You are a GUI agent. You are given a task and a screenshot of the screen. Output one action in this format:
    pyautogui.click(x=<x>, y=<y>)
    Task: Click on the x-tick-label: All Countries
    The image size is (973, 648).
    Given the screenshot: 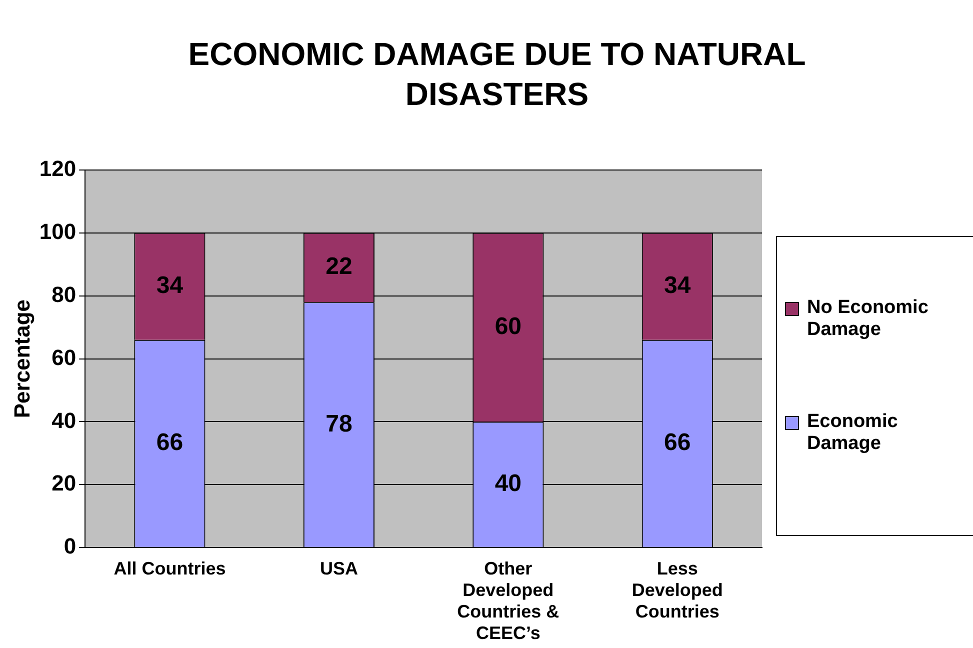 What is the action you would take?
    pyautogui.click(x=170, y=568)
    